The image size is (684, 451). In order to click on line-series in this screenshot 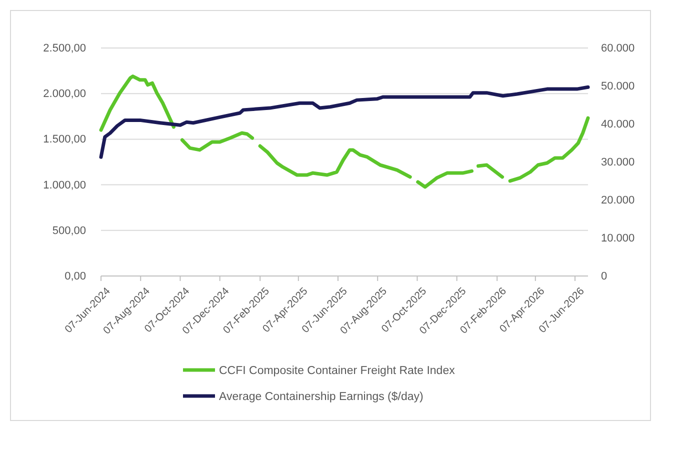, I will do `click(344, 122)`.